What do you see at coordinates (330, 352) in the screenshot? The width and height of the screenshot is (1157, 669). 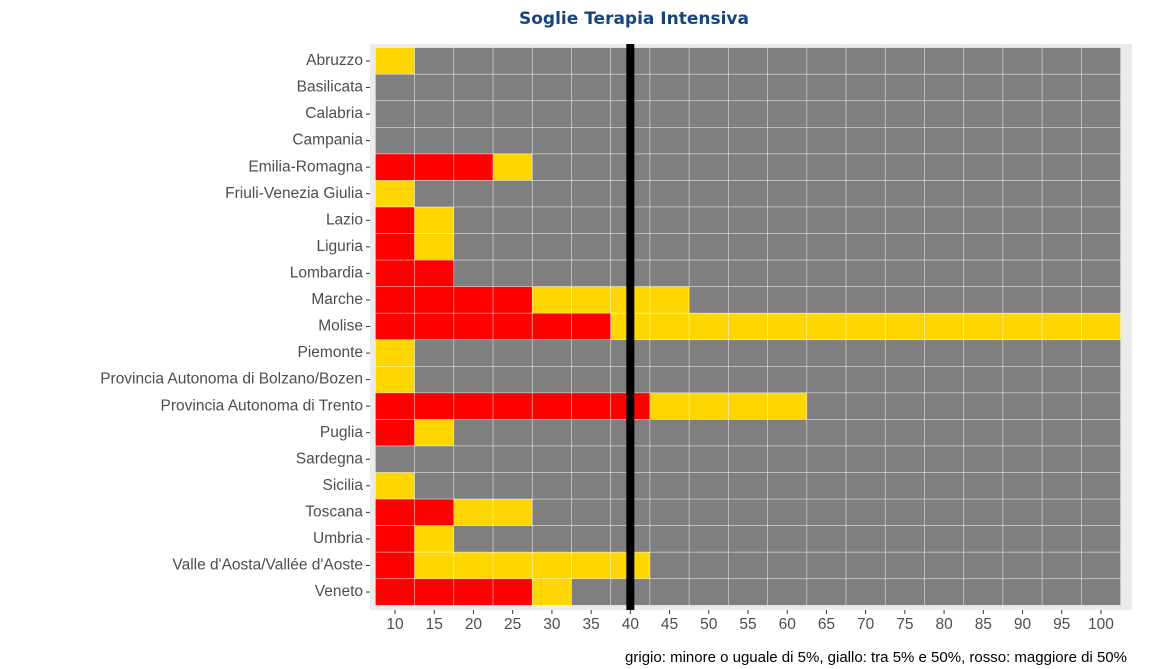 I see `y-tick-label: Piemonte` at bounding box center [330, 352].